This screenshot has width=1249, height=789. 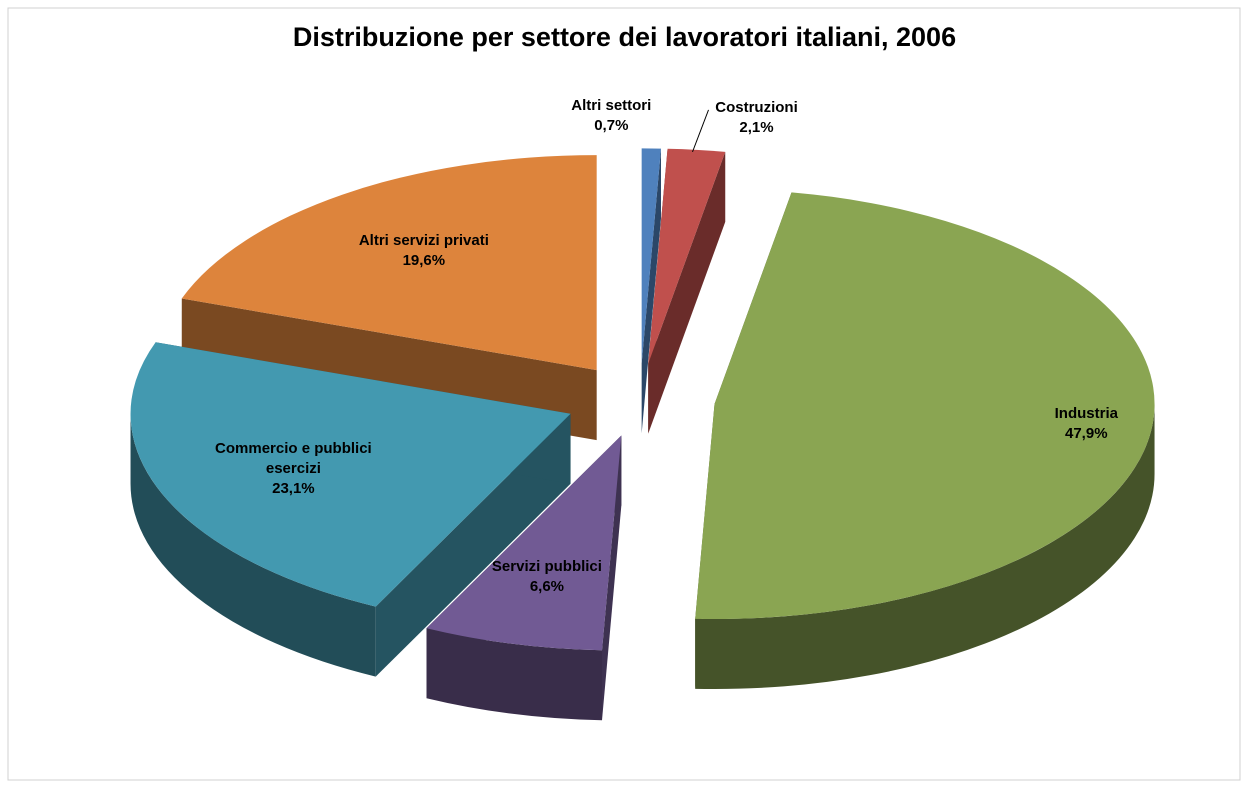 I want to click on data-label: Commercio e pubblici esercizi 23,1%, so click(x=293, y=469).